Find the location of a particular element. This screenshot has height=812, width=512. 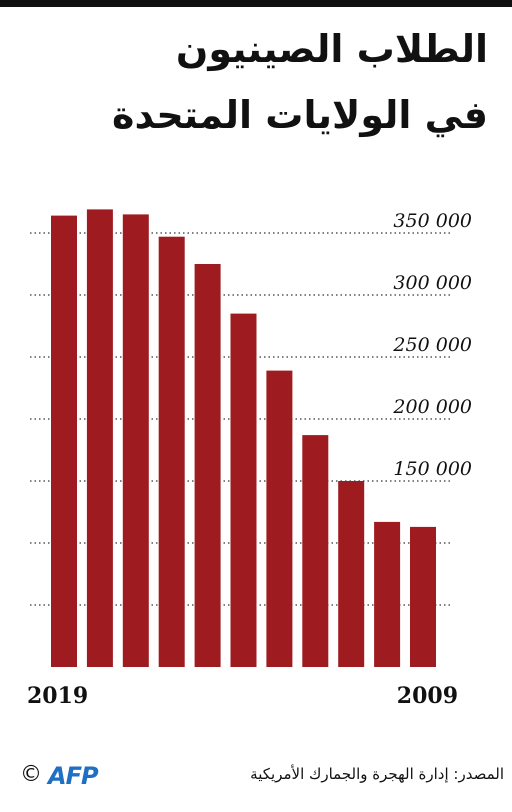

afp-logo: AFP is located at coordinates (73, 776).